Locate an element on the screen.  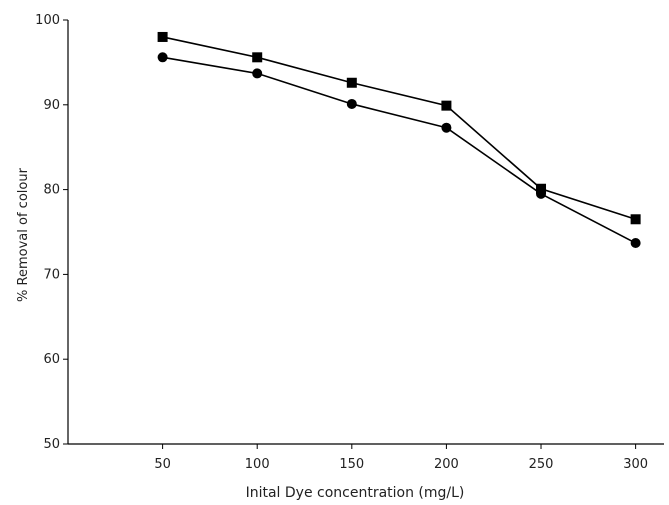
x-axis-label: Inital Dye concentration (mg/L) is located at coordinates (355, 493).